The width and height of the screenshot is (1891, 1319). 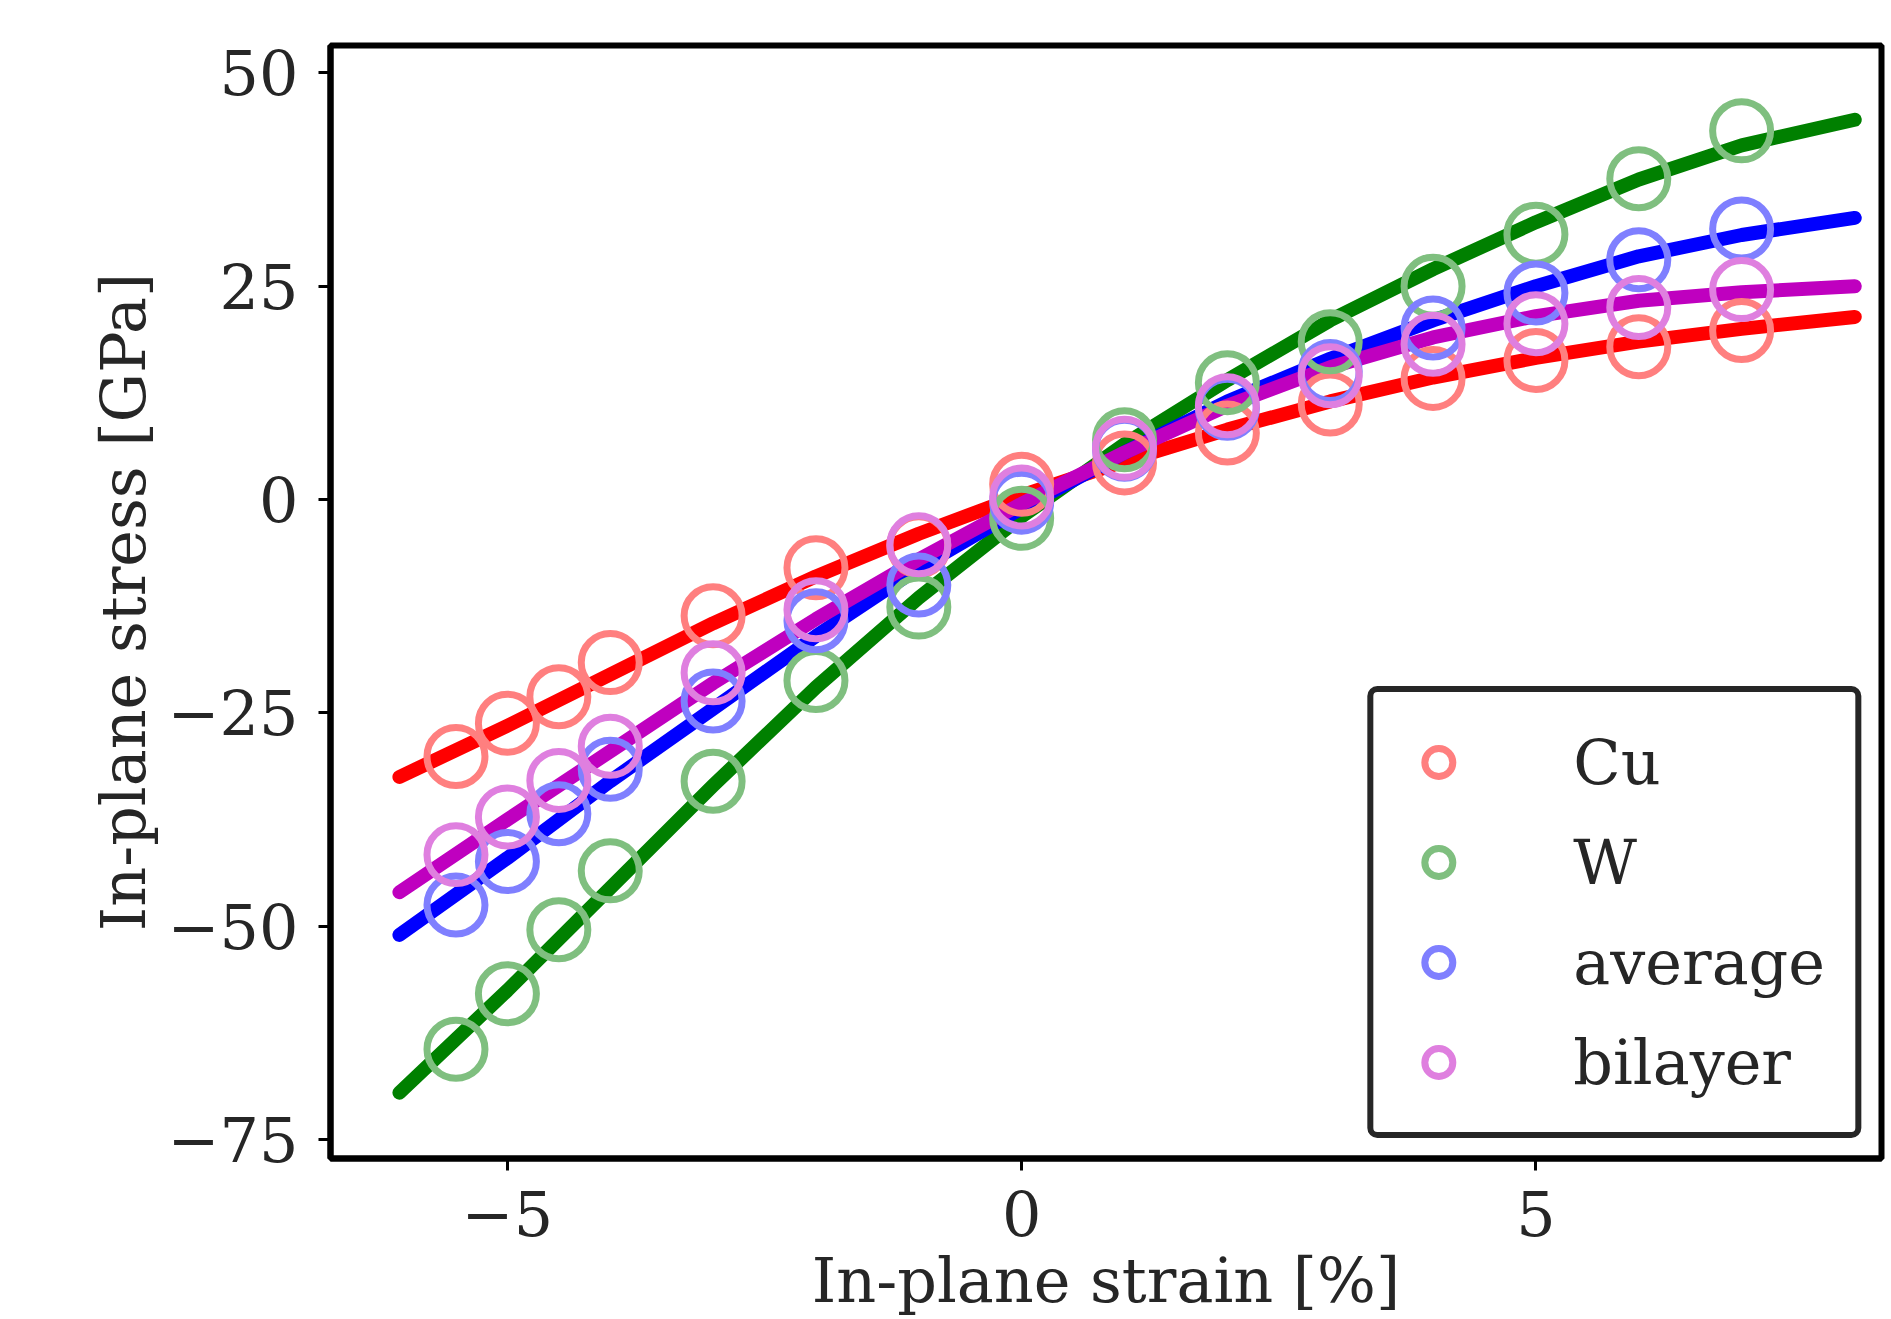 I want to click on y-tick-label: −25, so click(x=233, y=714).